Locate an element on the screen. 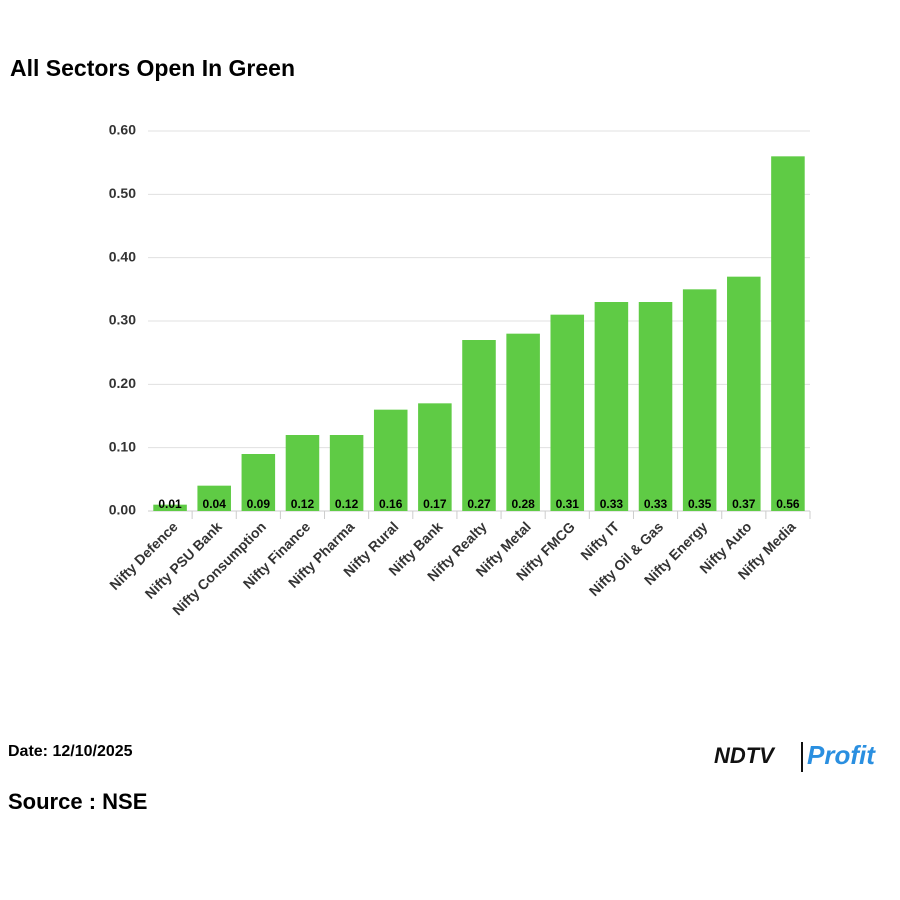 The width and height of the screenshot is (900, 900). y-tick-label: 0.50 is located at coordinates (122, 193).